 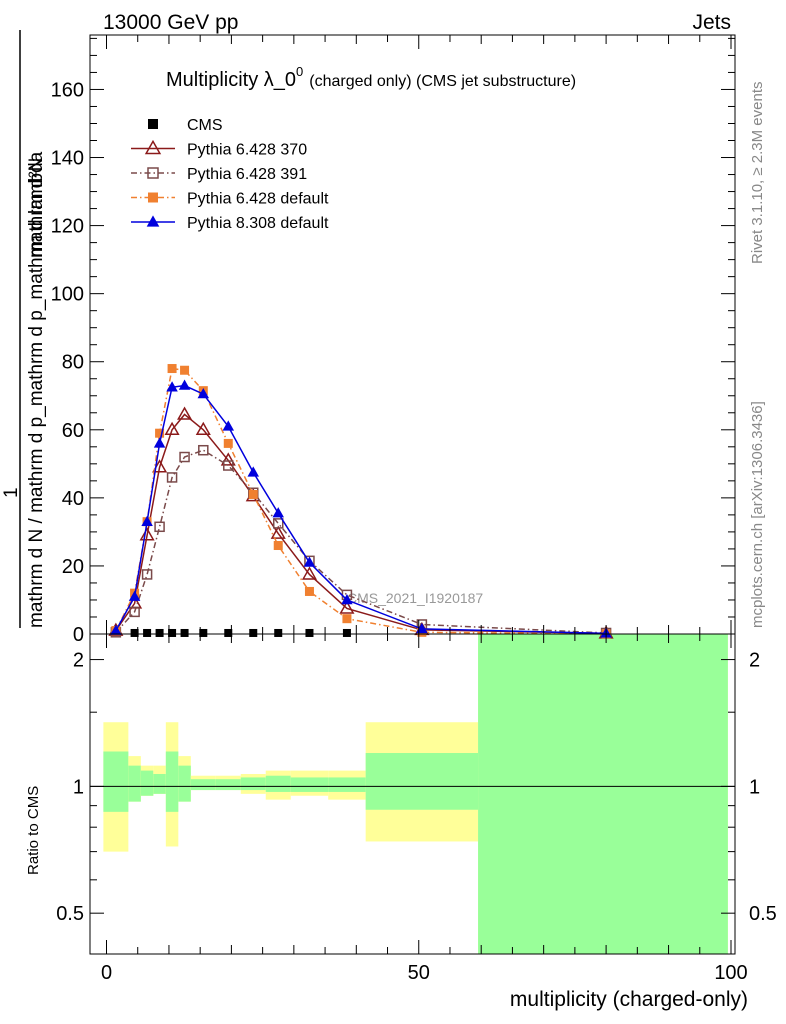 I want to click on legend-label: Pythia 6.428 370, so click(x=247, y=150).